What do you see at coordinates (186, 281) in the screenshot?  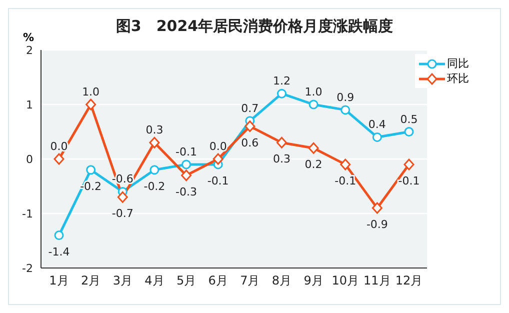 I see `x-tick-label: 5月` at bounding box center [186, 281].